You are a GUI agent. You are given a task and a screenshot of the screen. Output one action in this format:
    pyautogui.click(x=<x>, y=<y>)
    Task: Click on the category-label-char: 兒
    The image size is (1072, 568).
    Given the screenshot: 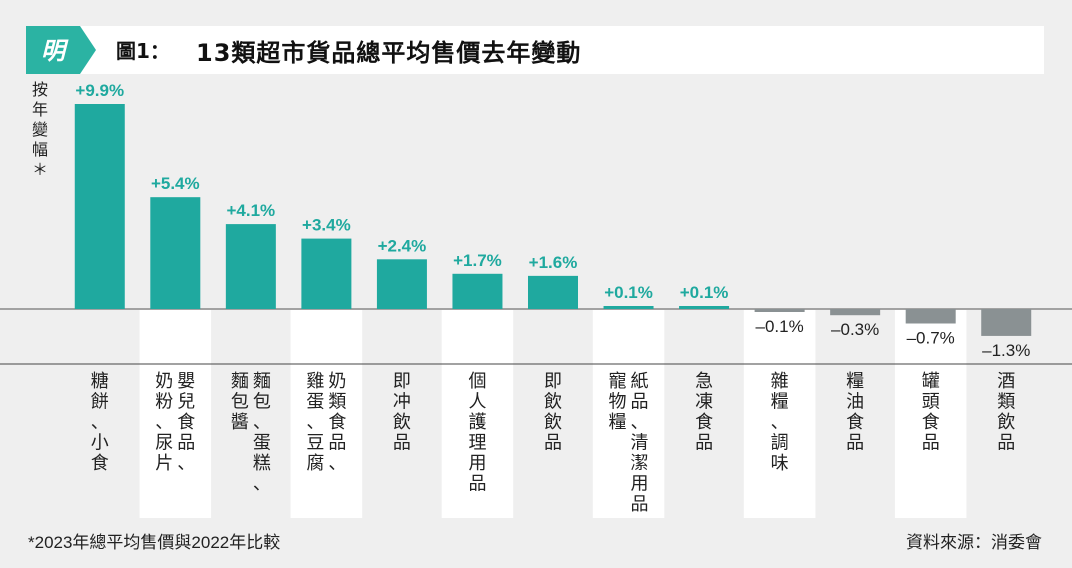 What is the action you would take?
    pyautogui.click(x=186, y=402)
    